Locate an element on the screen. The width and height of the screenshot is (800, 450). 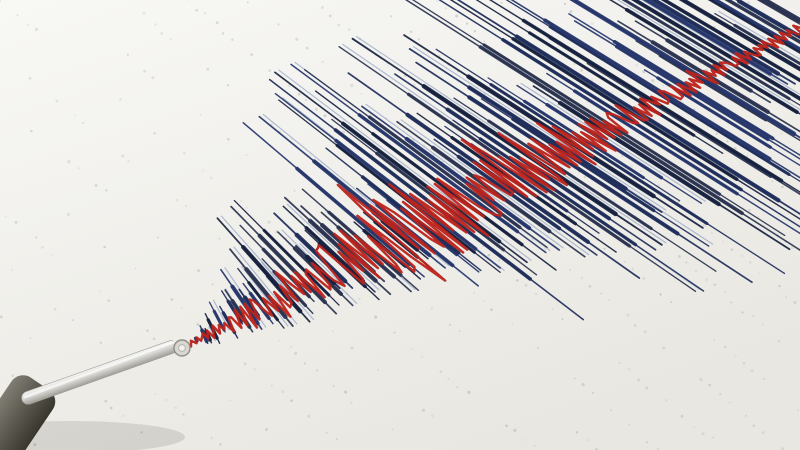
stylus is located at coordinates (95, 394).